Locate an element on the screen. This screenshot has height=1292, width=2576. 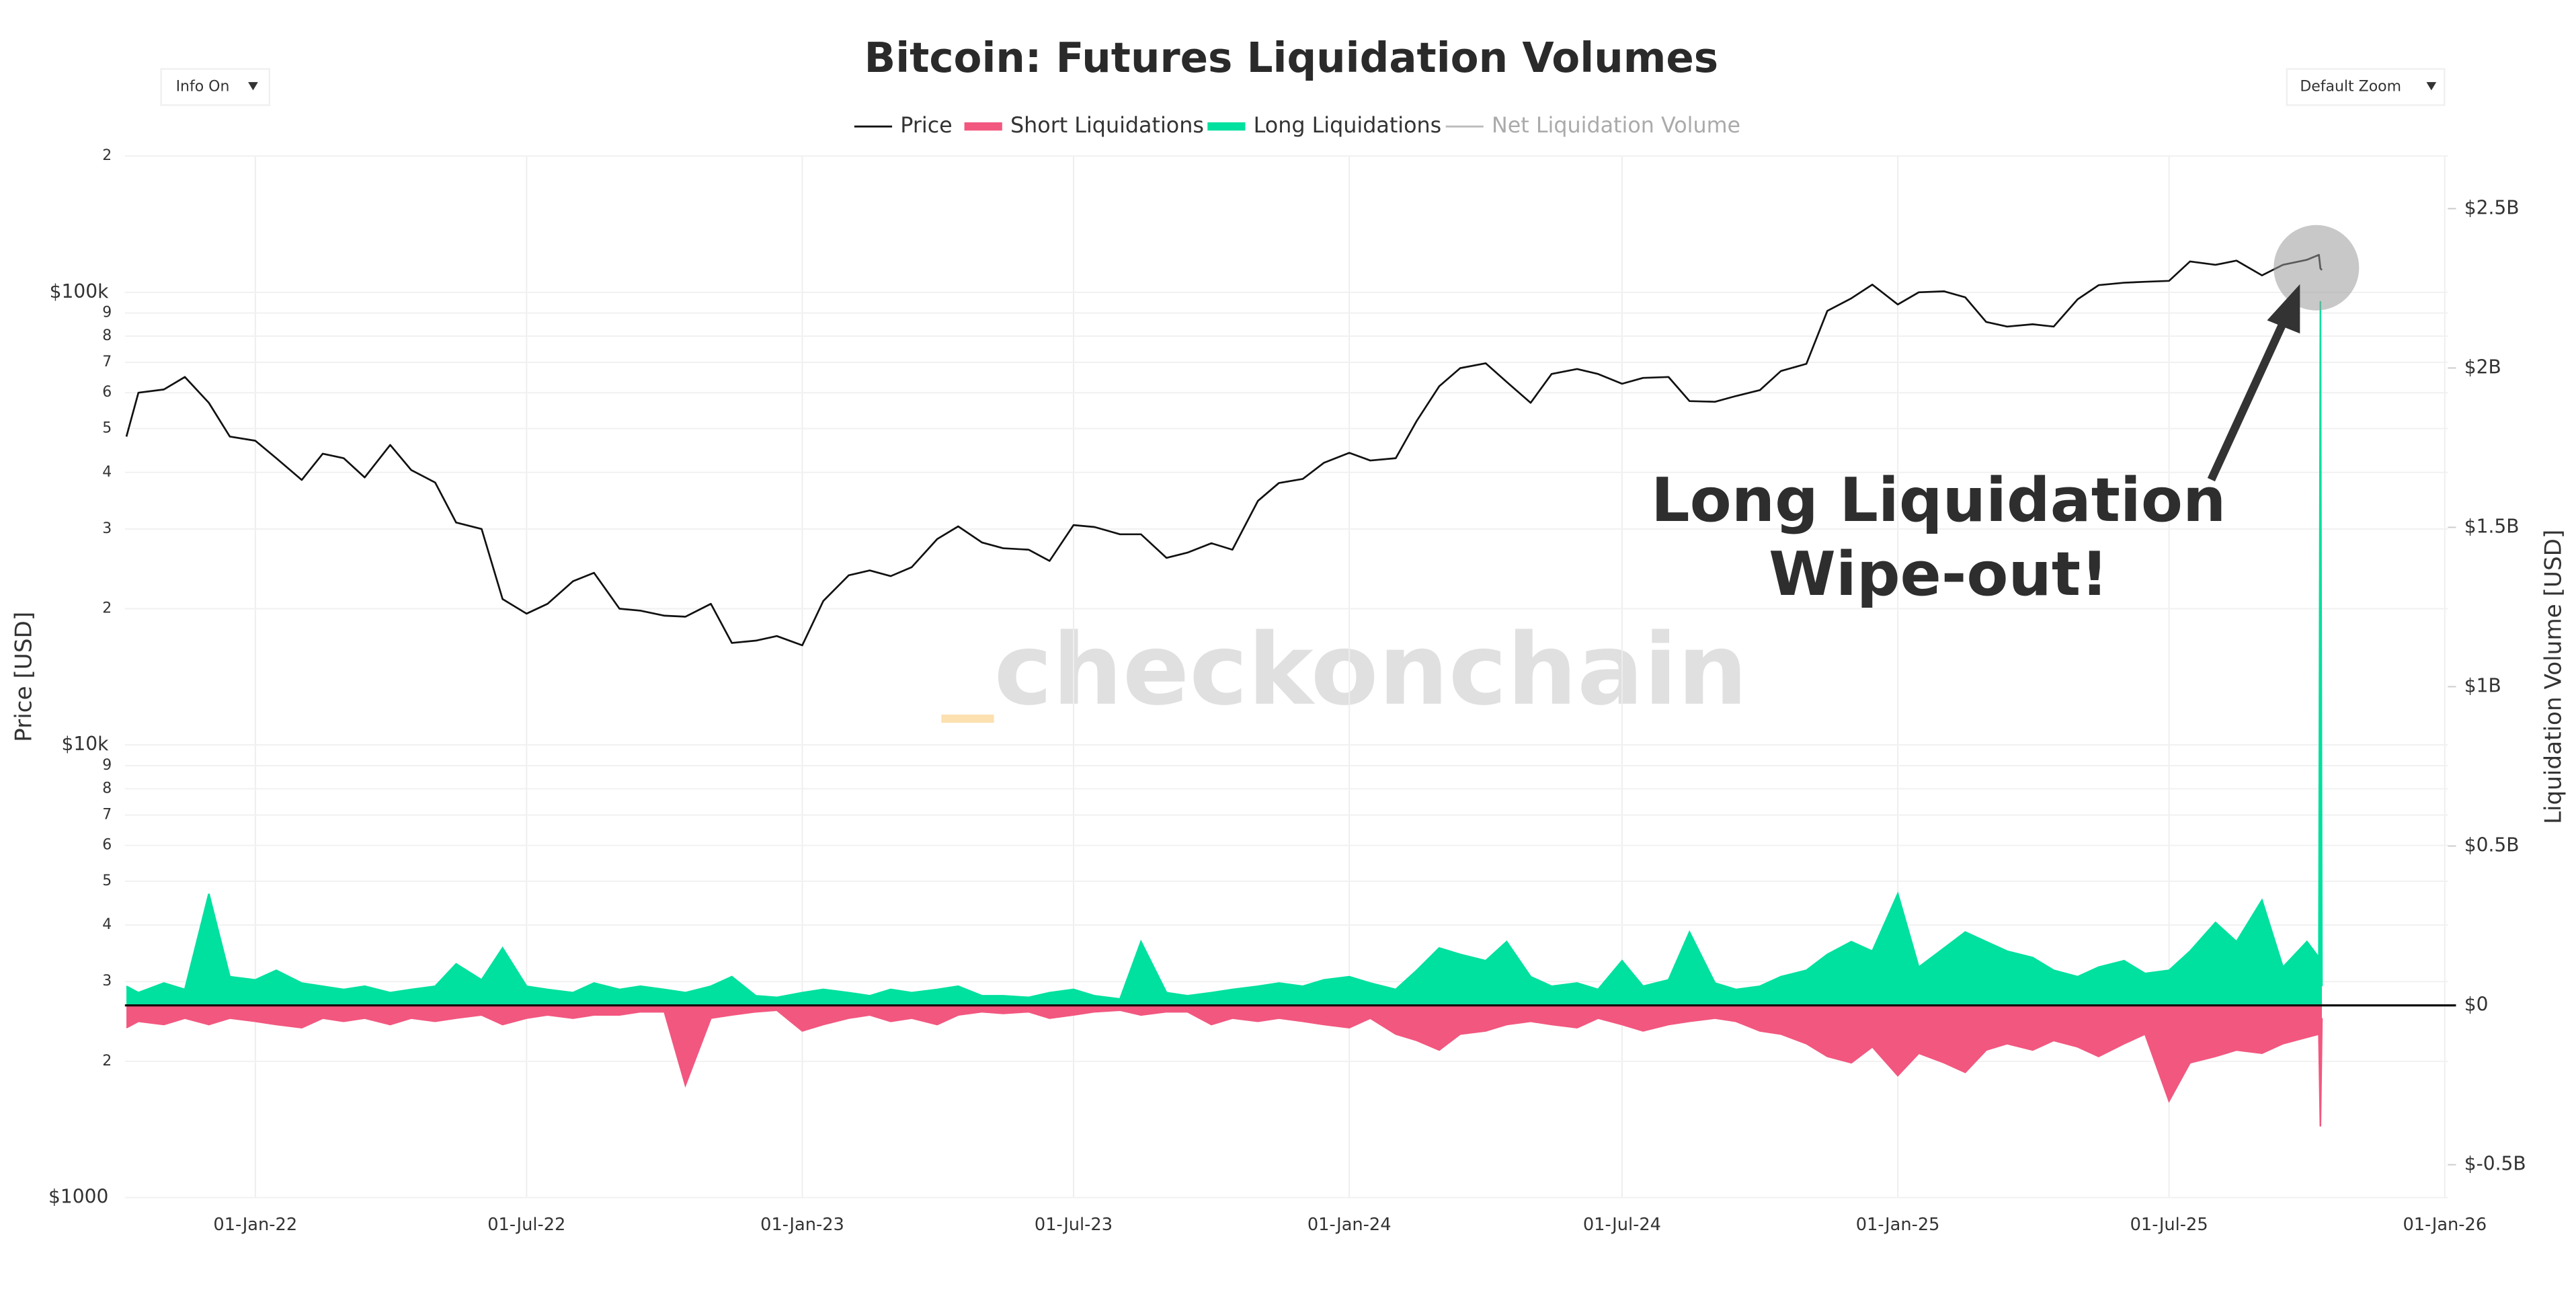
x-tick-label: 01-Jul-23 is located at coordinates (1074, 1225).